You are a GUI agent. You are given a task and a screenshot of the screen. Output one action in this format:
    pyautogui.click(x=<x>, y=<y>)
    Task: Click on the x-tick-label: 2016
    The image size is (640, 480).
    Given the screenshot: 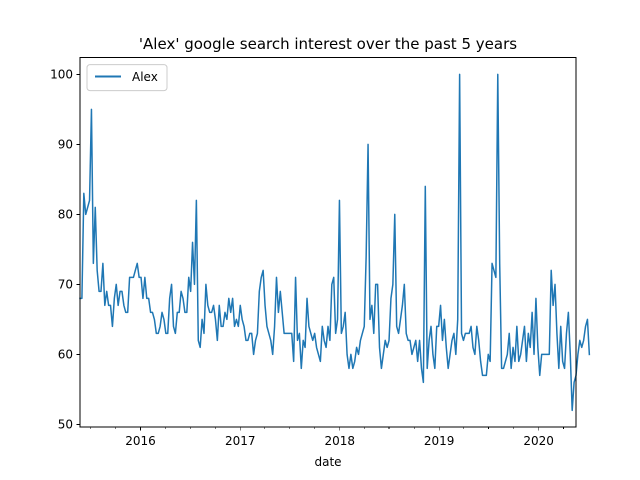 What is the action you would take?
    pyautogui.click(x=140, y=441)
    